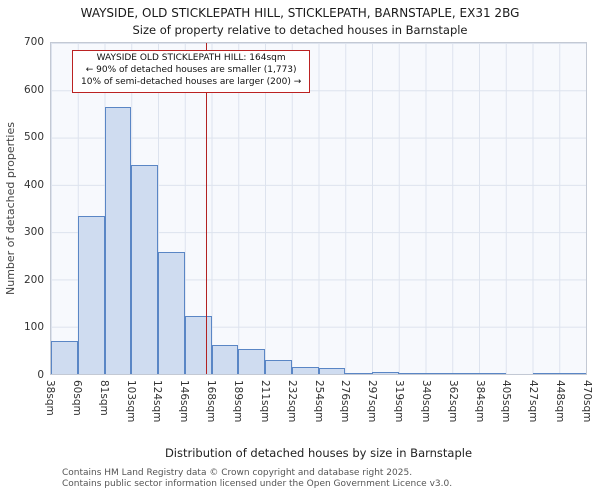  Describe the element at coordinates (492, 373) in the screenshot. I see `bar-384sqm` at that location.